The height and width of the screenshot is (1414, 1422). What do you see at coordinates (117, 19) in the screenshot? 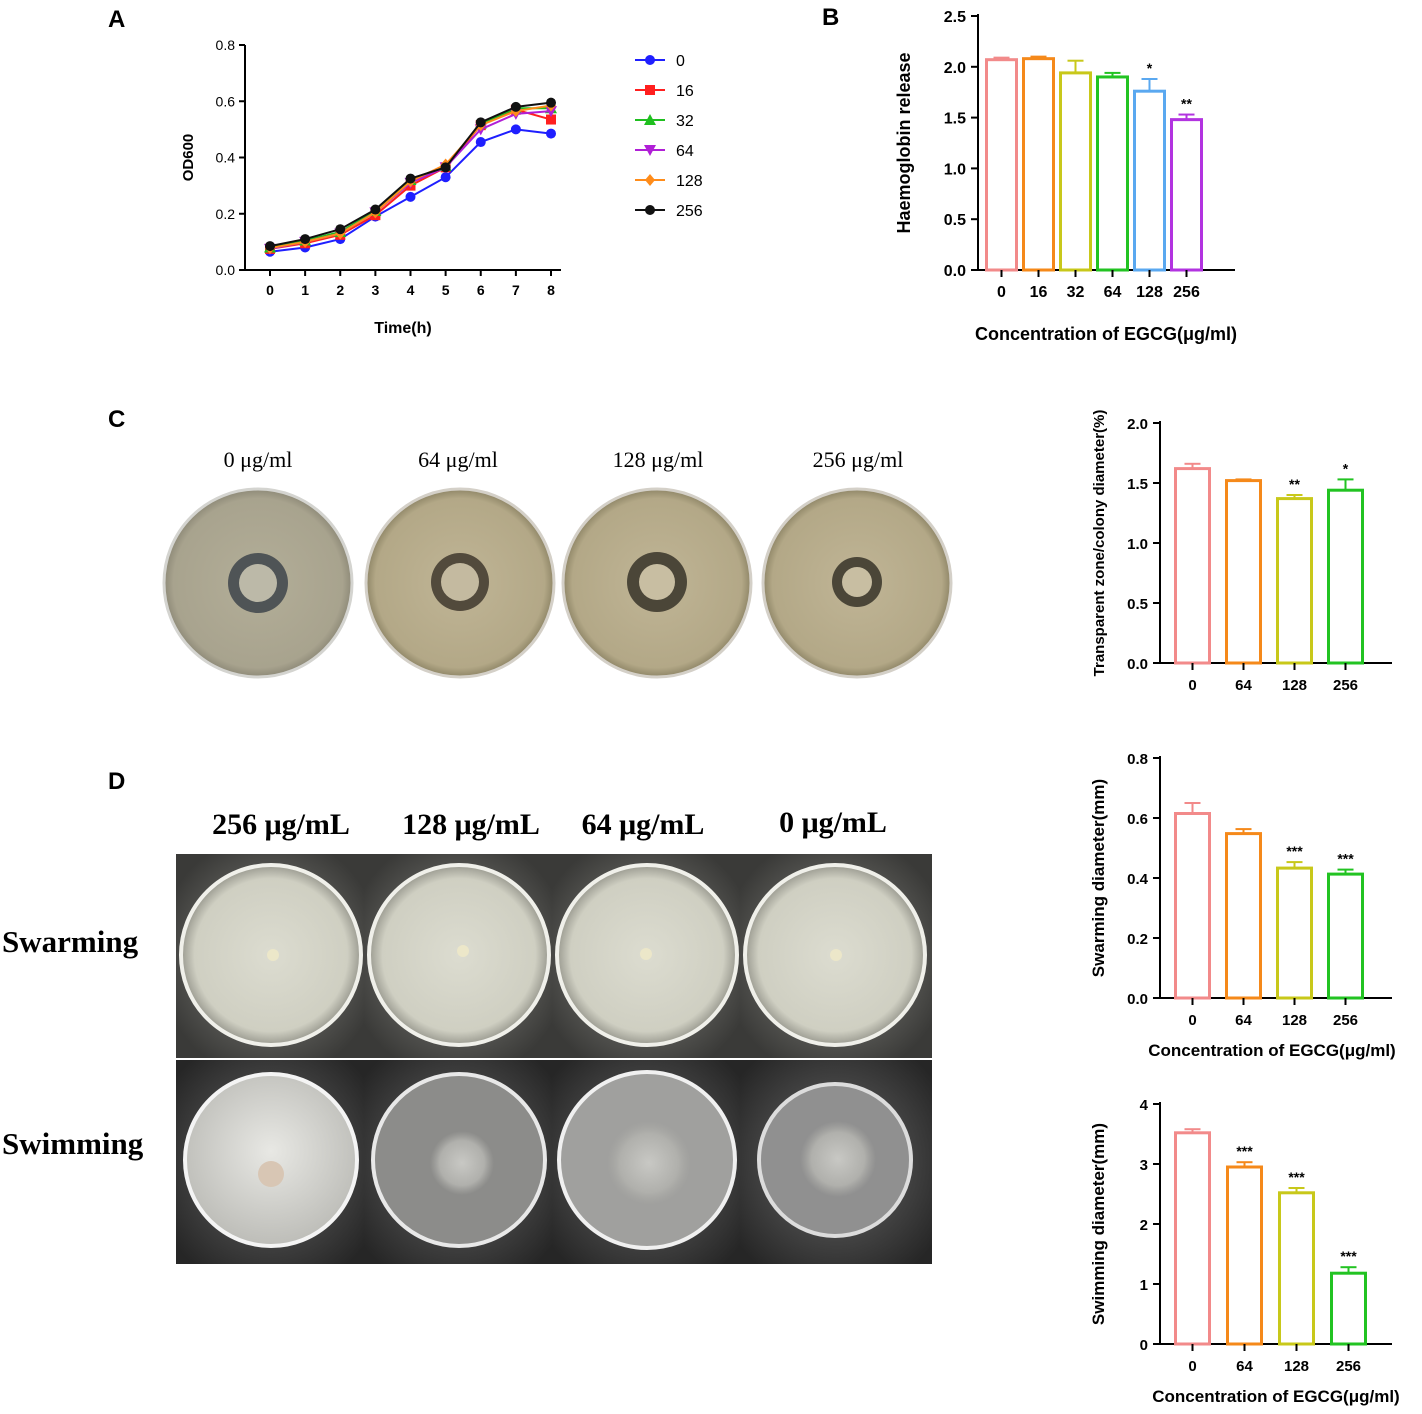
I see `panel-label-a: A` at bounding box center [117, 19].